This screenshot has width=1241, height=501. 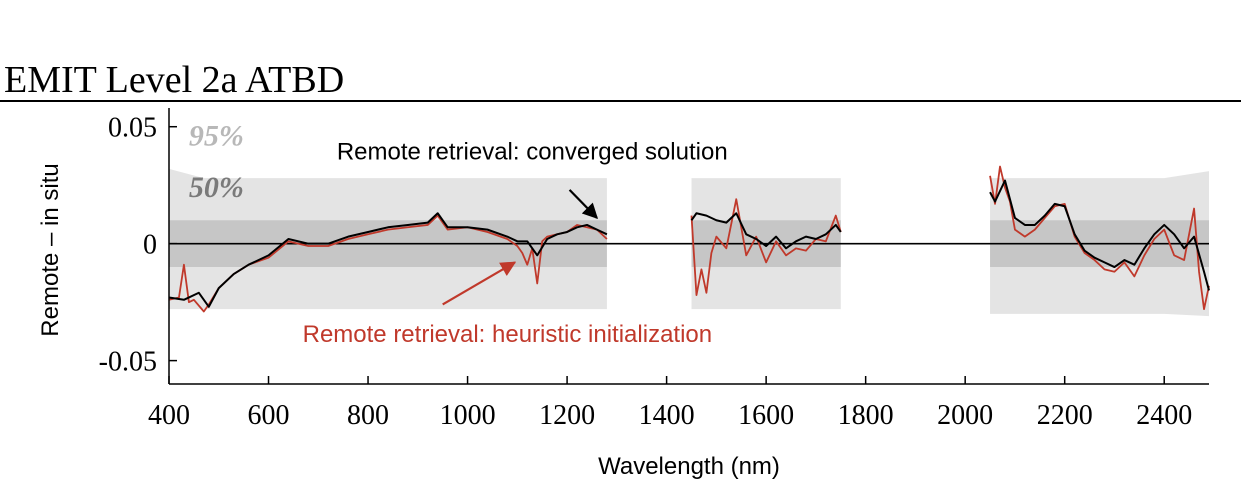 I want to click on x-axis-title: Wavelength (nm), so click(x=689, y=466).